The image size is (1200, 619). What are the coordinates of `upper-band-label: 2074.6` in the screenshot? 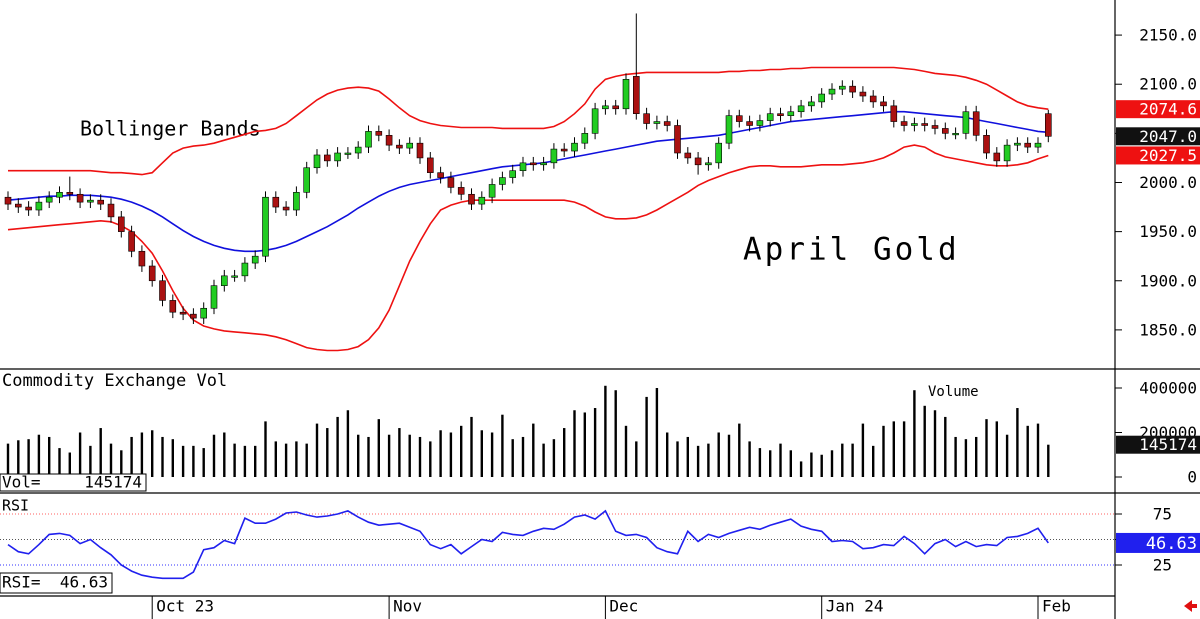 It's located at (1168, 109).